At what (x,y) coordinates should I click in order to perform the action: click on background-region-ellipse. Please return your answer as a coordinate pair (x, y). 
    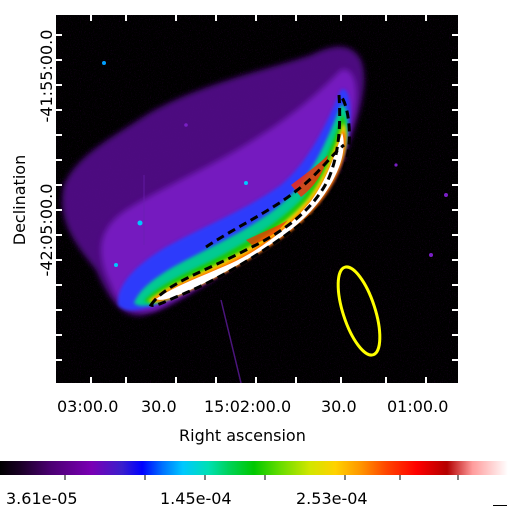
    Looking at the image, I should click on (359, 311).